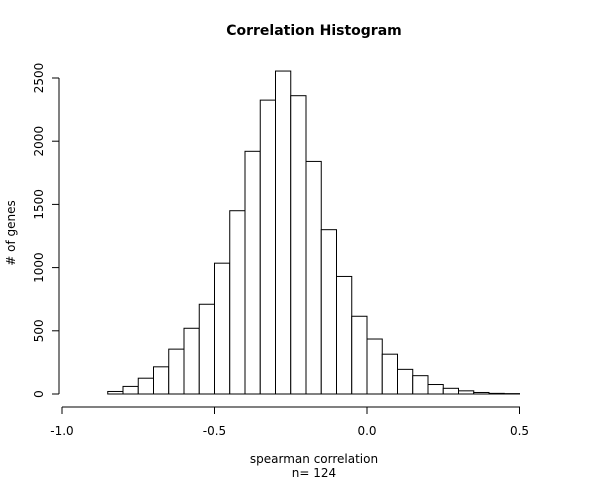 This screenshot has height=480, width=600. I want to click on y-tick-label-1: 500, so click(39, 330).